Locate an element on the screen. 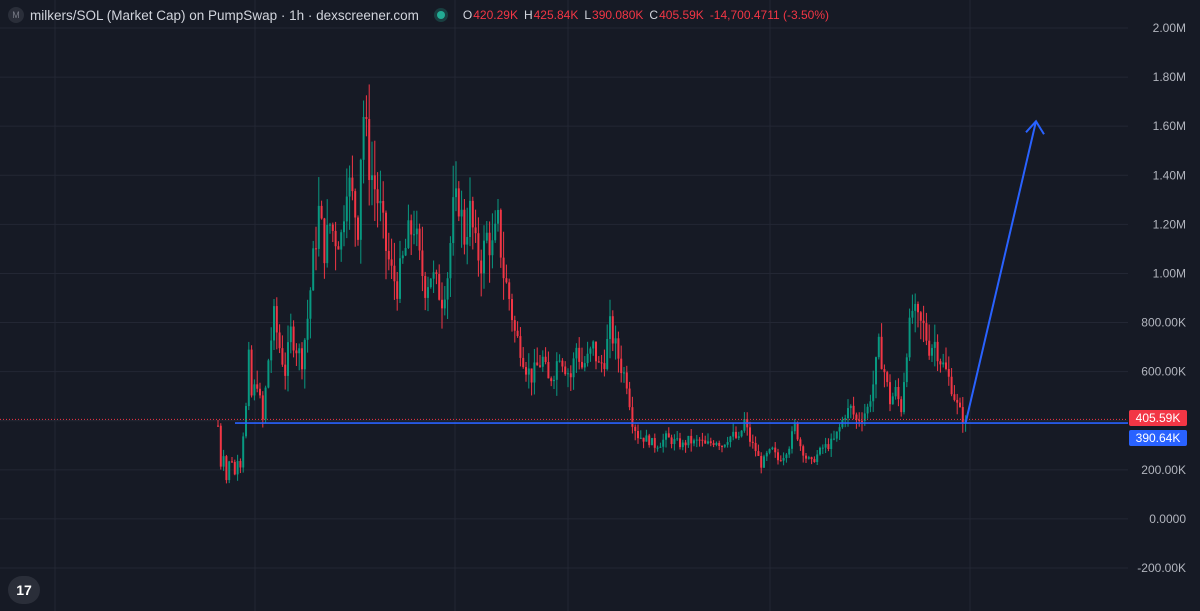 The image size is (1200, 611). projection-arrow is located at coordinates (1000, 272).